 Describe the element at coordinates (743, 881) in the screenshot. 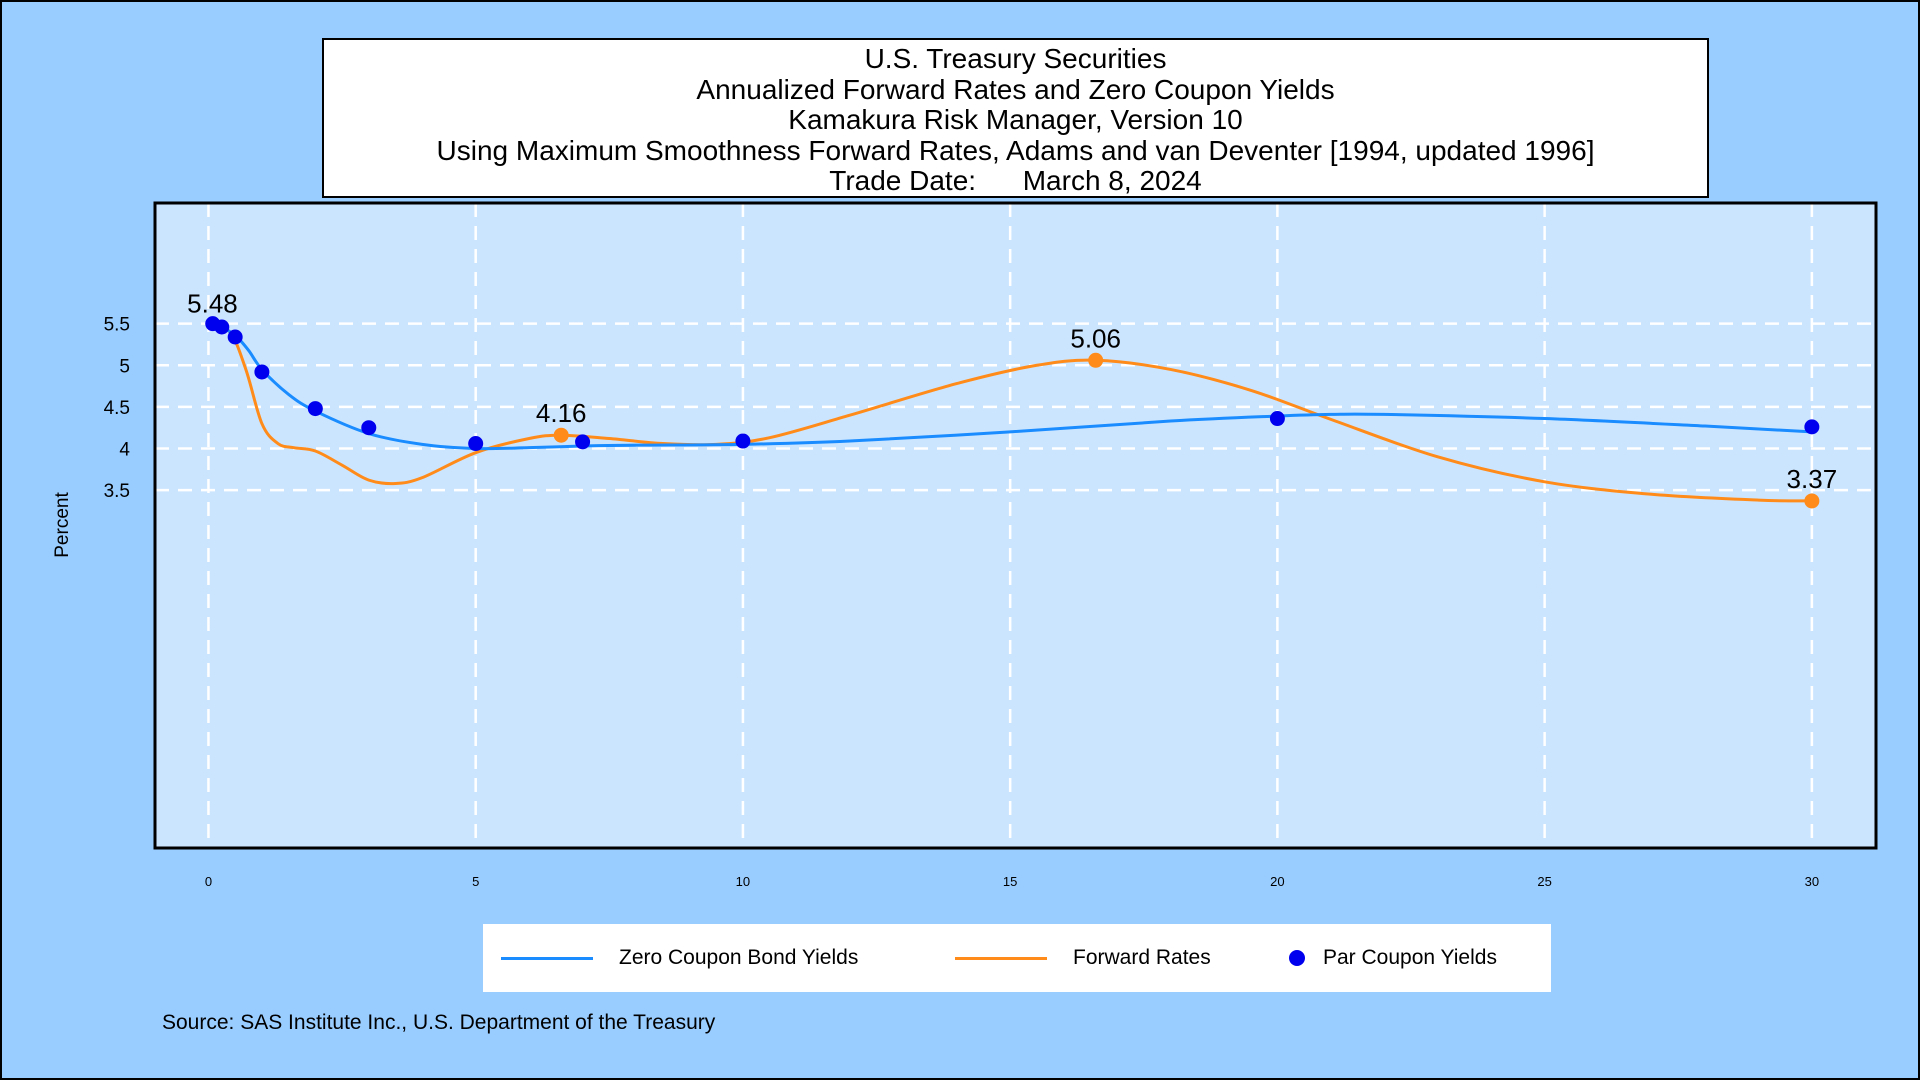

I see `x-tick-label: 10` at that location.